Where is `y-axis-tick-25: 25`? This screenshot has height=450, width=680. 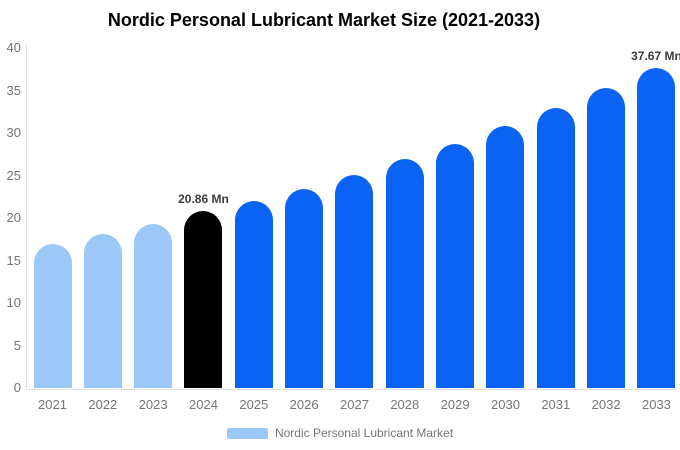
y-axis-tick-25: 25 is located at coordinates (13, 175).